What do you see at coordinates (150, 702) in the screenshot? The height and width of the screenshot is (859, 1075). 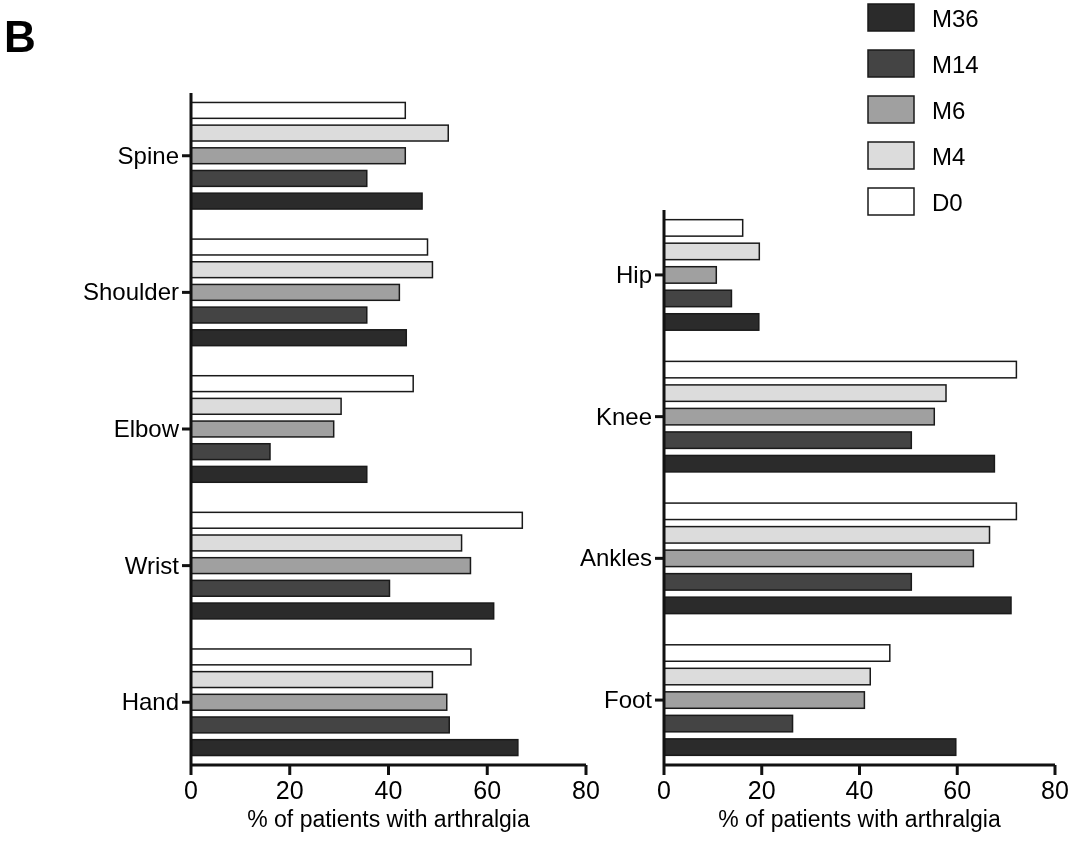 I see `y-tick-label: Hand` at bounding box center [150, 702].